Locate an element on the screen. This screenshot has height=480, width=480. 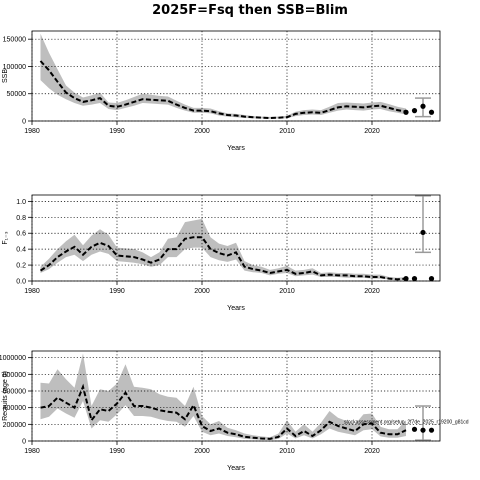
y-tick-label: 50000 is located at coordinates (17, 94).